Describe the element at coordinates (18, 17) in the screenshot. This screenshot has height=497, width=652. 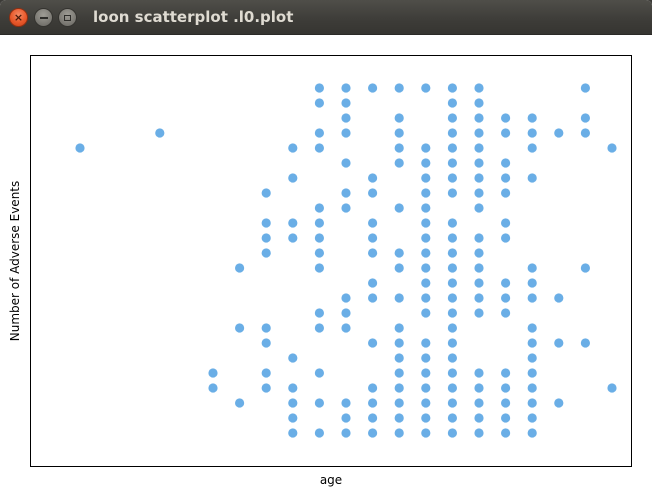
I see `close-window-button: ×` at that location.